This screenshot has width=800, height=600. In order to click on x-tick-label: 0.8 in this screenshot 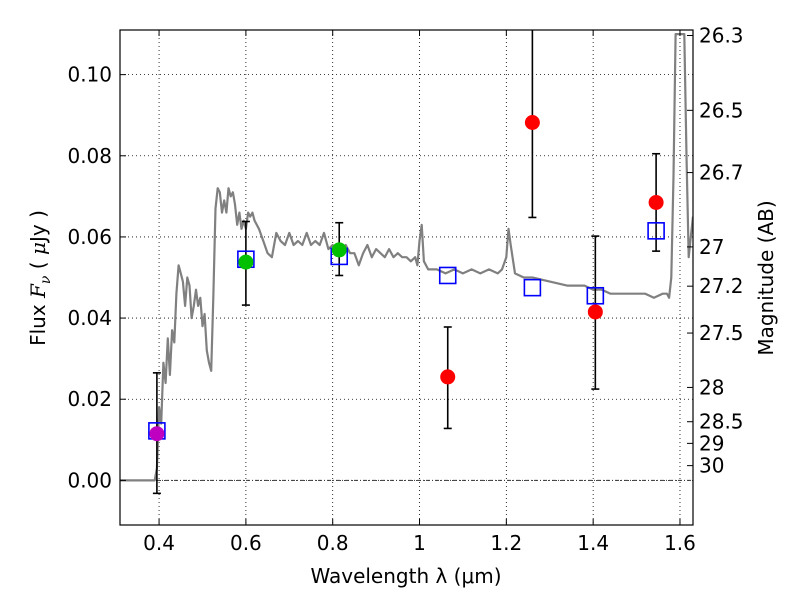, I will do `click(333, 543)`.